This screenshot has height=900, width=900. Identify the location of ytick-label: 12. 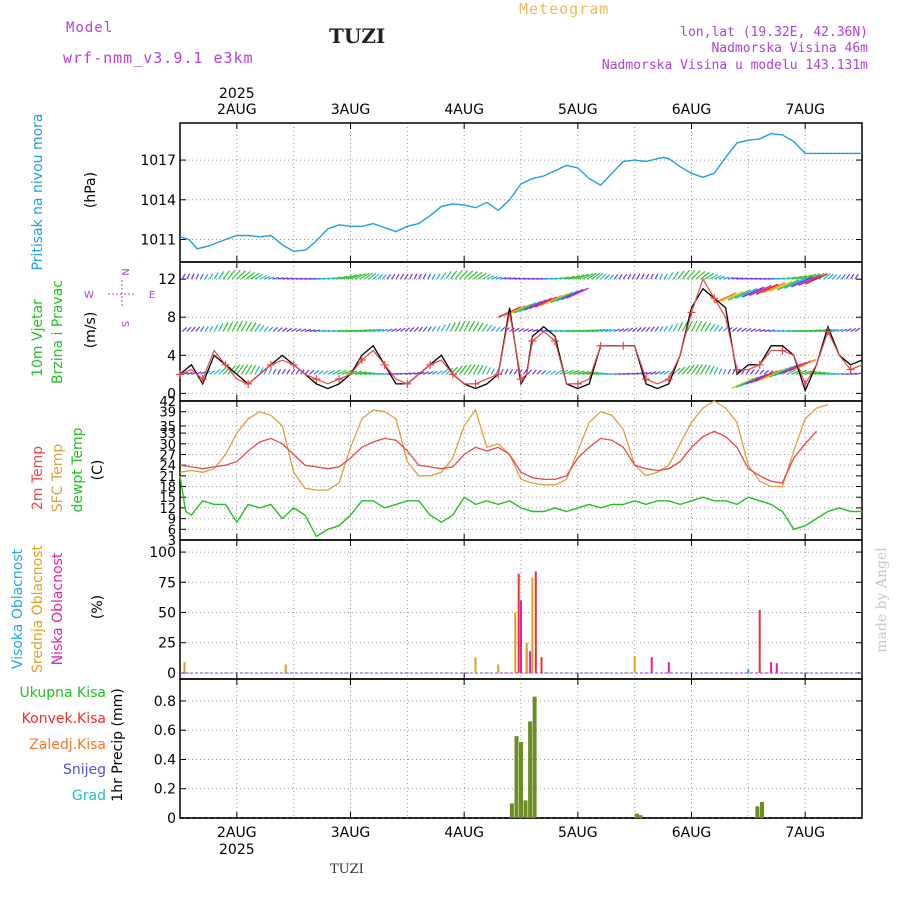
(167, 509).